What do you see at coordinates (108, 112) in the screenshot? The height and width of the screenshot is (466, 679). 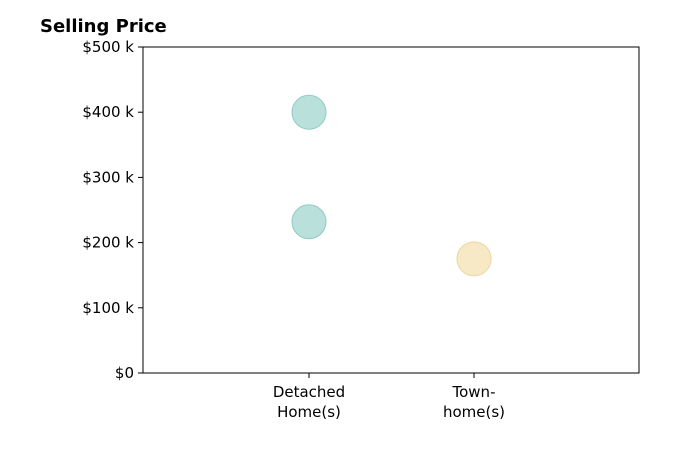 I see `y-tick-label: $400 k` at bounding box center [108, 112].